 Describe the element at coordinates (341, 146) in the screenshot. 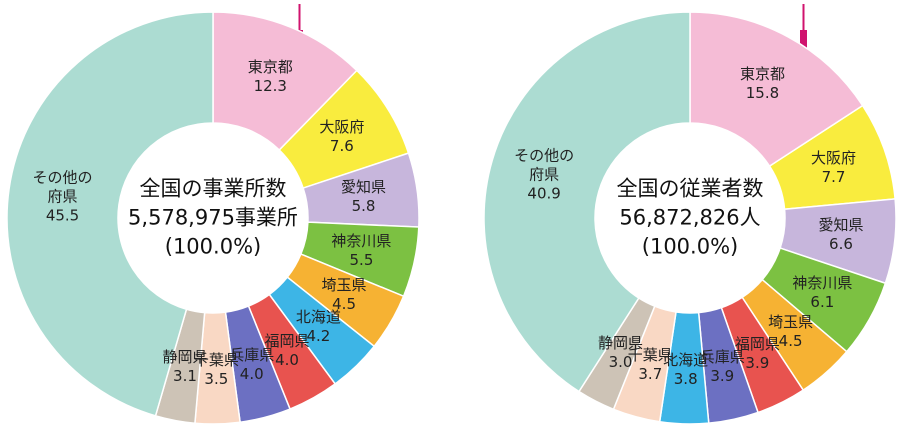

I see `value-label: 7.6` at that location.